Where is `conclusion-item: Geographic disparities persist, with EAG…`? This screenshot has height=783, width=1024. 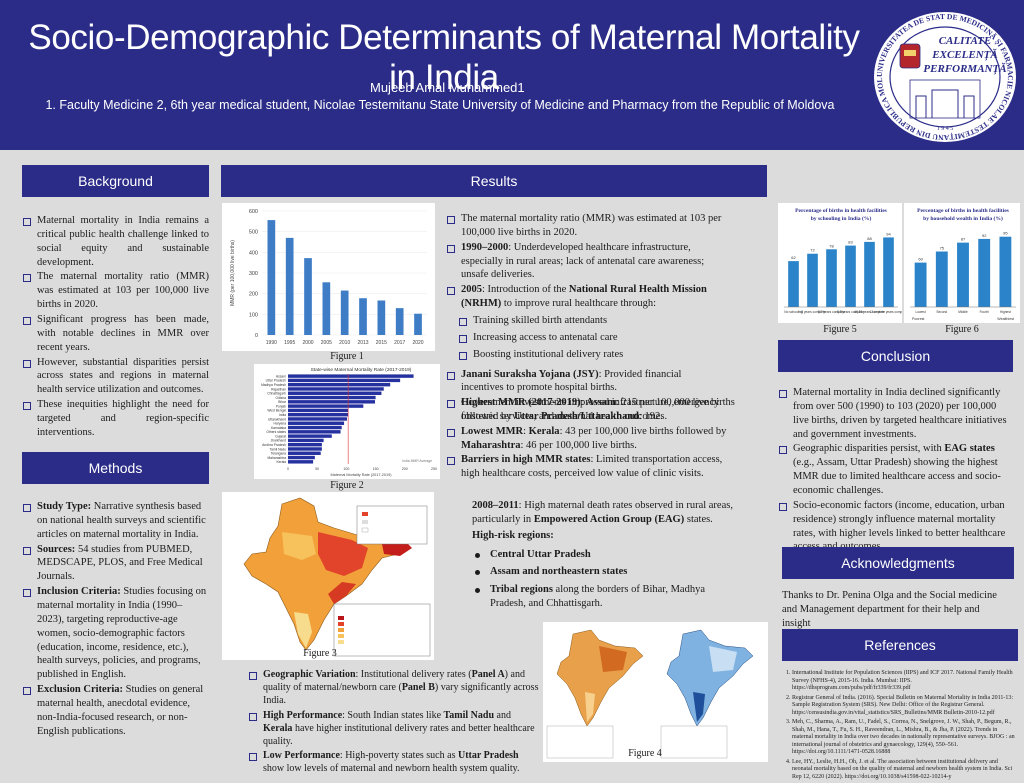
conclusion-item: Geographic disparities persist, with EAG… is located at coordinates (895, 469).